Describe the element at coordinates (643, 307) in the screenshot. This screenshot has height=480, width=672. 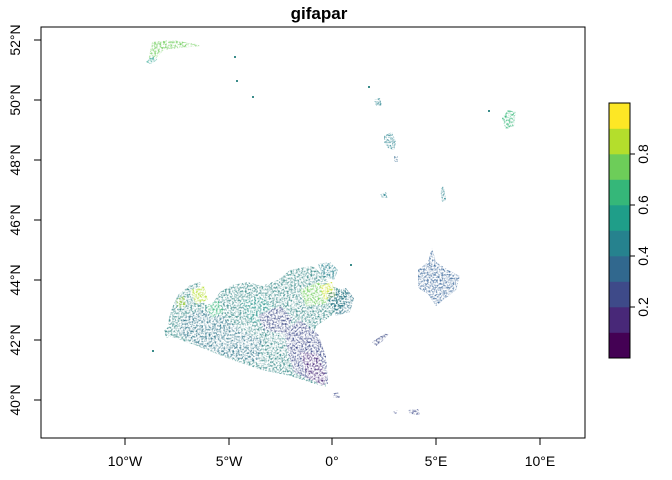
I see `legend-tick-label: 0.2` at that location.